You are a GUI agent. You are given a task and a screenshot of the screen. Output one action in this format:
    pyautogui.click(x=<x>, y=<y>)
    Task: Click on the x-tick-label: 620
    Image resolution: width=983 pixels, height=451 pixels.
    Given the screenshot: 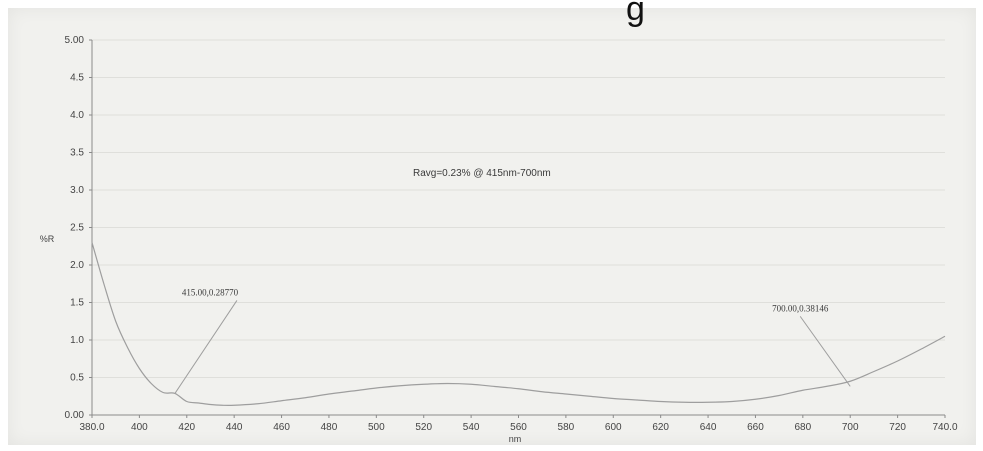 What is the action you would take?
    pyautogui.click(x=660, y=427)
    